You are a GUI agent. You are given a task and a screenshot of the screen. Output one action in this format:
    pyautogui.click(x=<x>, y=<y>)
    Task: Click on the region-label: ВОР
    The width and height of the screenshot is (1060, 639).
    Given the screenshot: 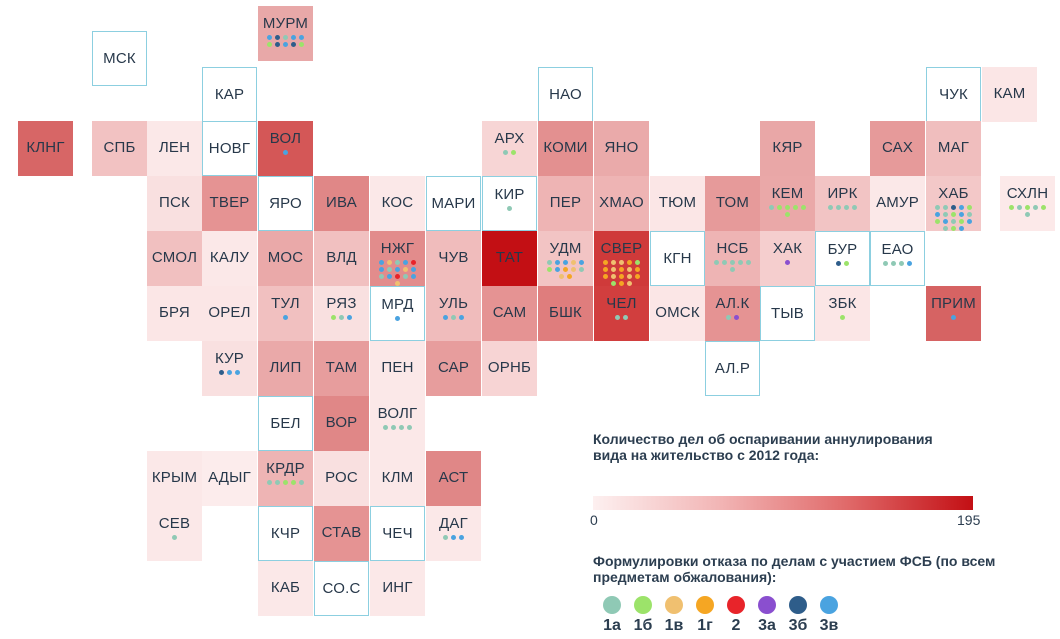 What is the action you would take?
    pyautogui.click(x=341, y=422)
    